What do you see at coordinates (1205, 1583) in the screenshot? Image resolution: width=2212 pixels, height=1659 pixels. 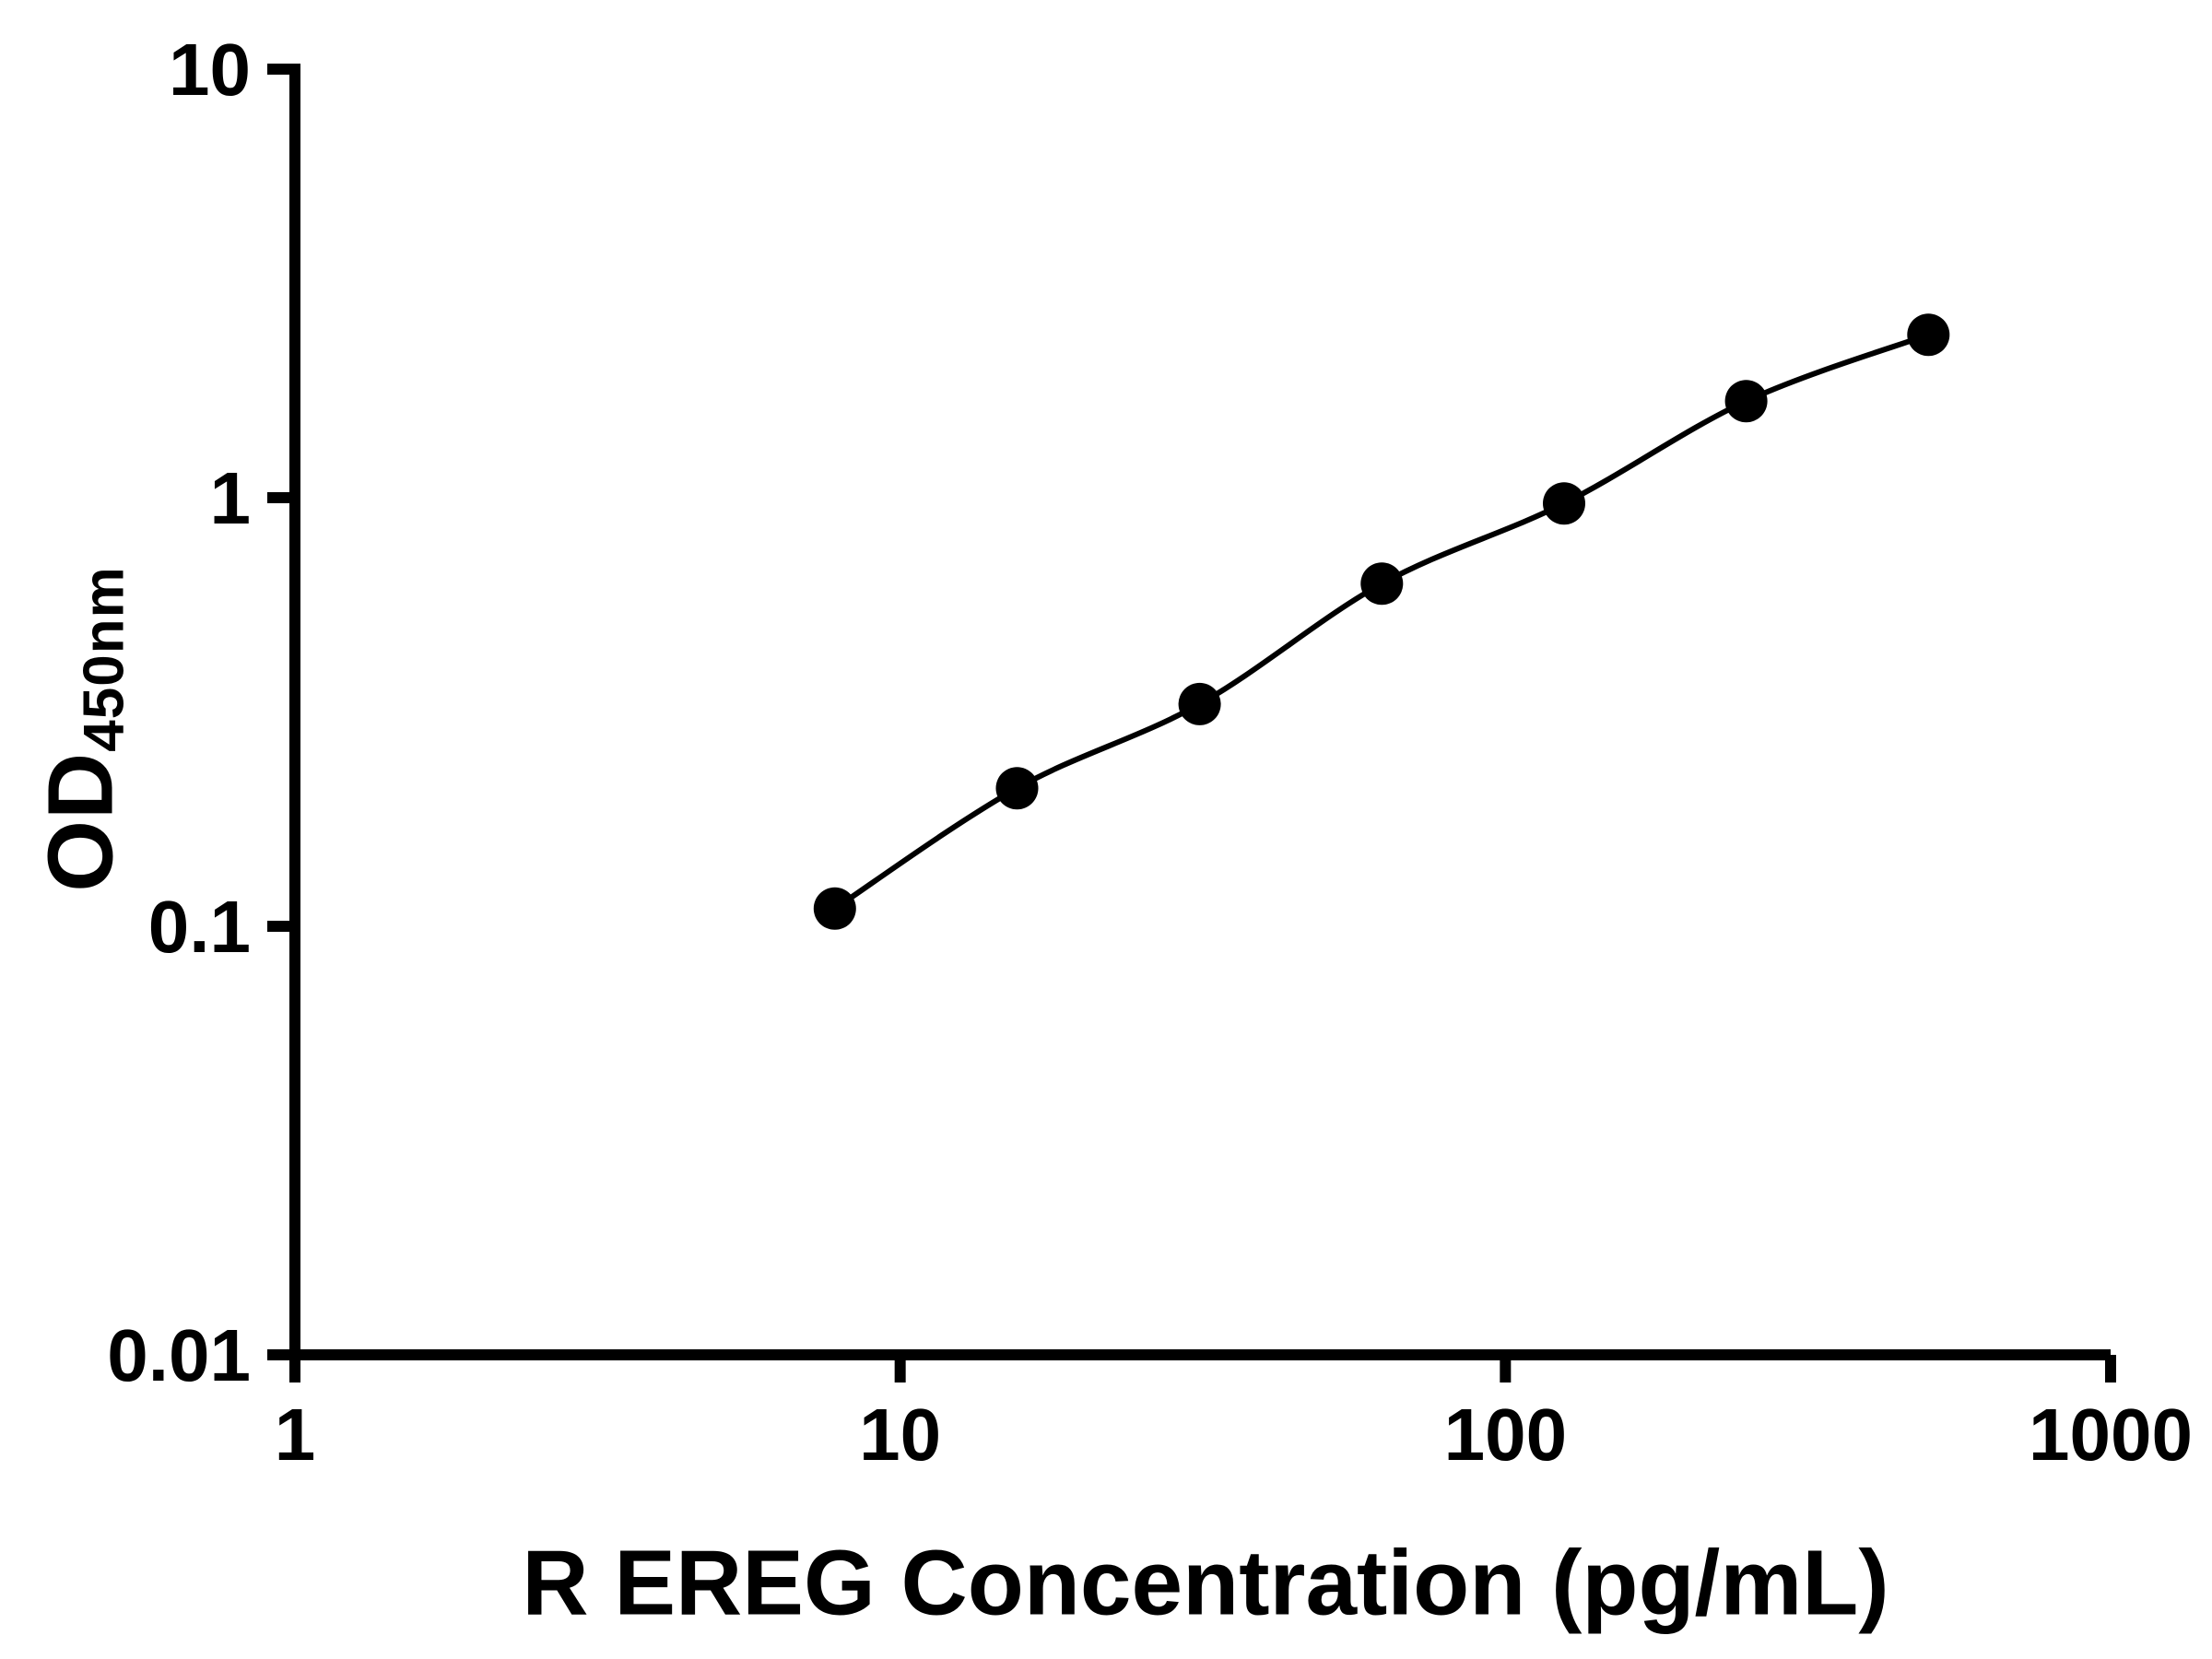 I see `x-axis-title: R EREG Concentration (pg/mL)` at bounding box center [1205, 1583].